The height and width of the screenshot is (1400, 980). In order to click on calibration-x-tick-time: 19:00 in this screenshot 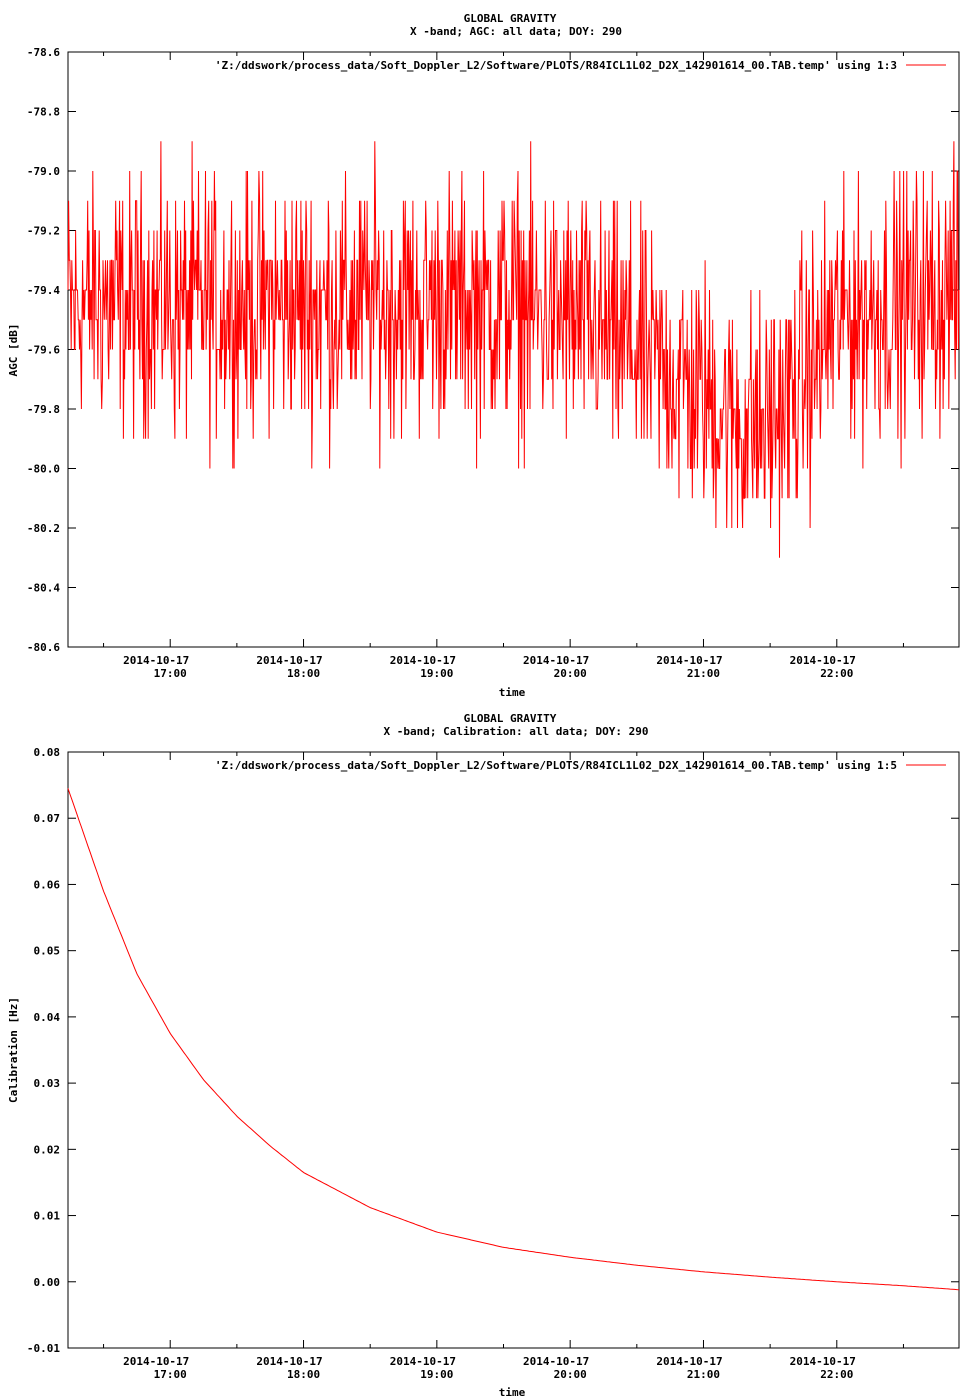, I will do `click(436, 1374)`.